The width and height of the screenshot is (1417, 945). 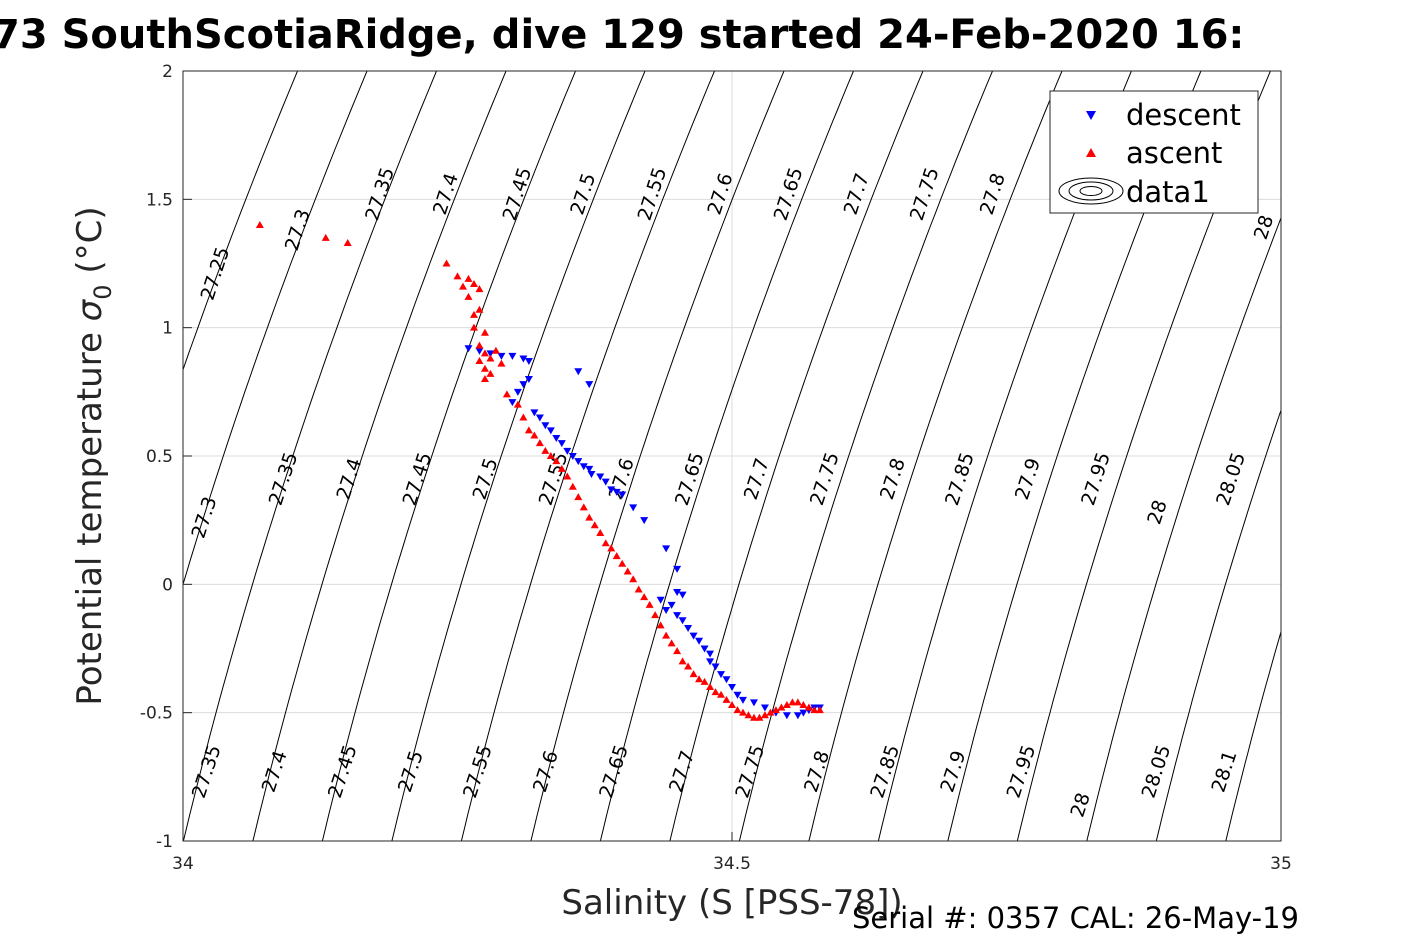 What do you see at coordinates (732, 864) in the screenshot?
I see `x-tick-label-1: 34.5` at bounding box center [732, 864].